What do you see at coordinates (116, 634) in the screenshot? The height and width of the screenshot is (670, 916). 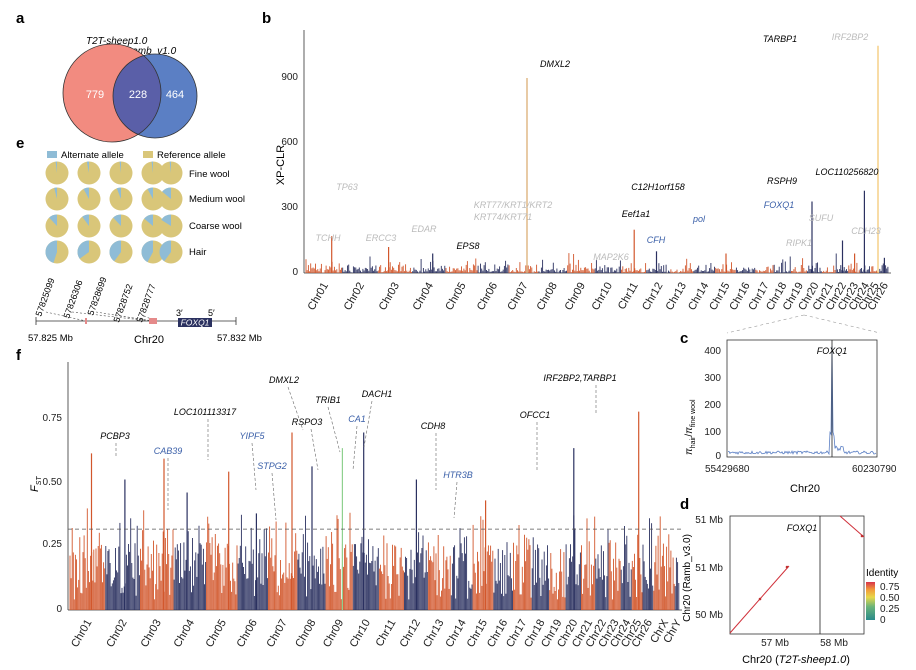 I see `f-chr-label: Chr02` at bounding box center [116, 634].